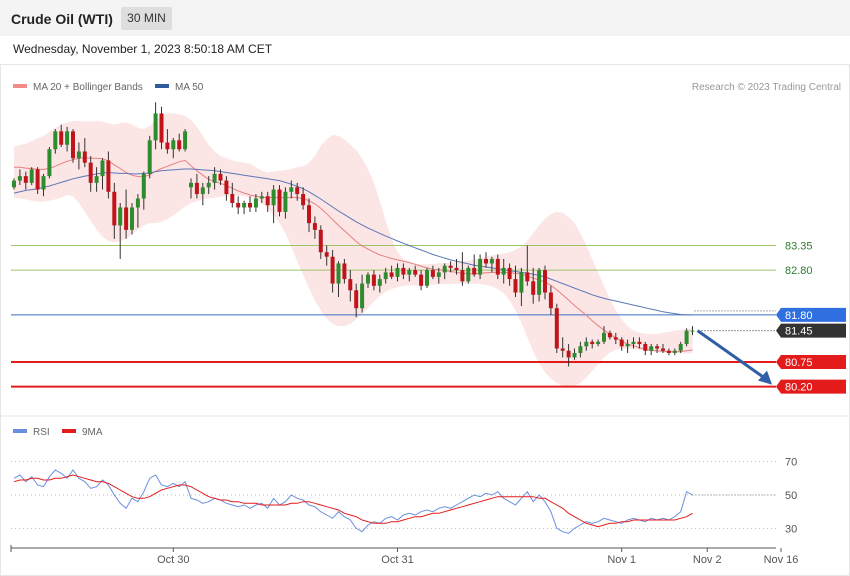 The width and height of the screenshot is (850, 576). What do you see at coordinates (20, 431) in the screenshot?
I see `rsi-legend-swatch` at bounding box center [20, 431].